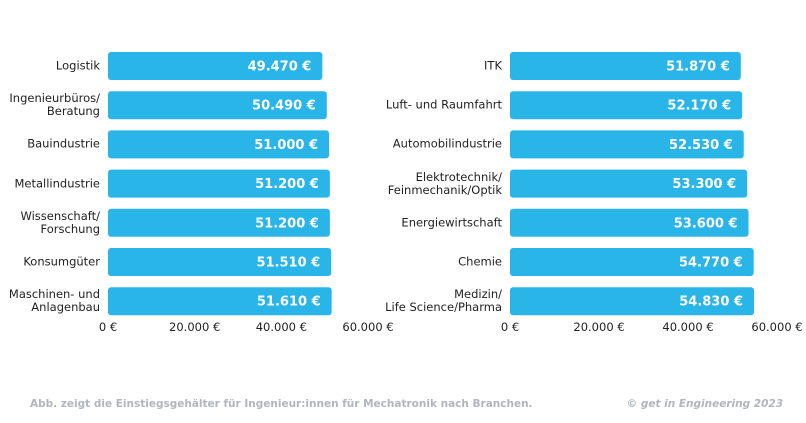 The image size is (806, 423). What do you see at coordinates (706, 223) in the screenshot?
I see `value-label: 53.600 €` at bounding box center [706, 223].